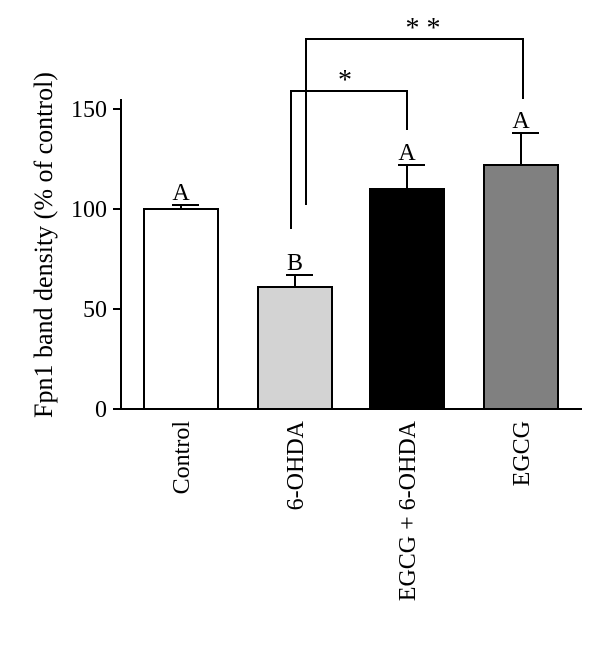 The height and width of the screenshot is (661, 600). Describe the element at coordinates (423, 28) in the screenshot. I see `significance-label: * *` at that location.